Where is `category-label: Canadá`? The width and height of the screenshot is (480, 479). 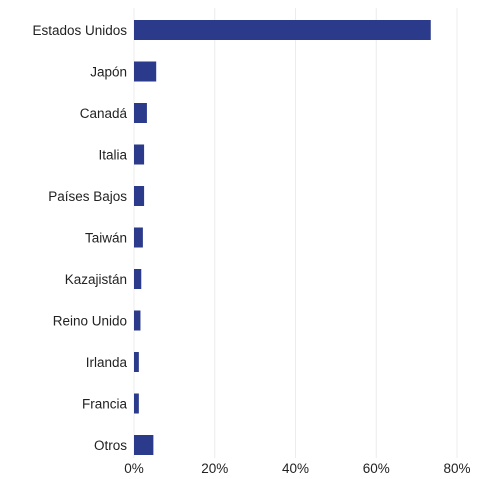 category-label: Canadá is located at coordinates (104, 113).